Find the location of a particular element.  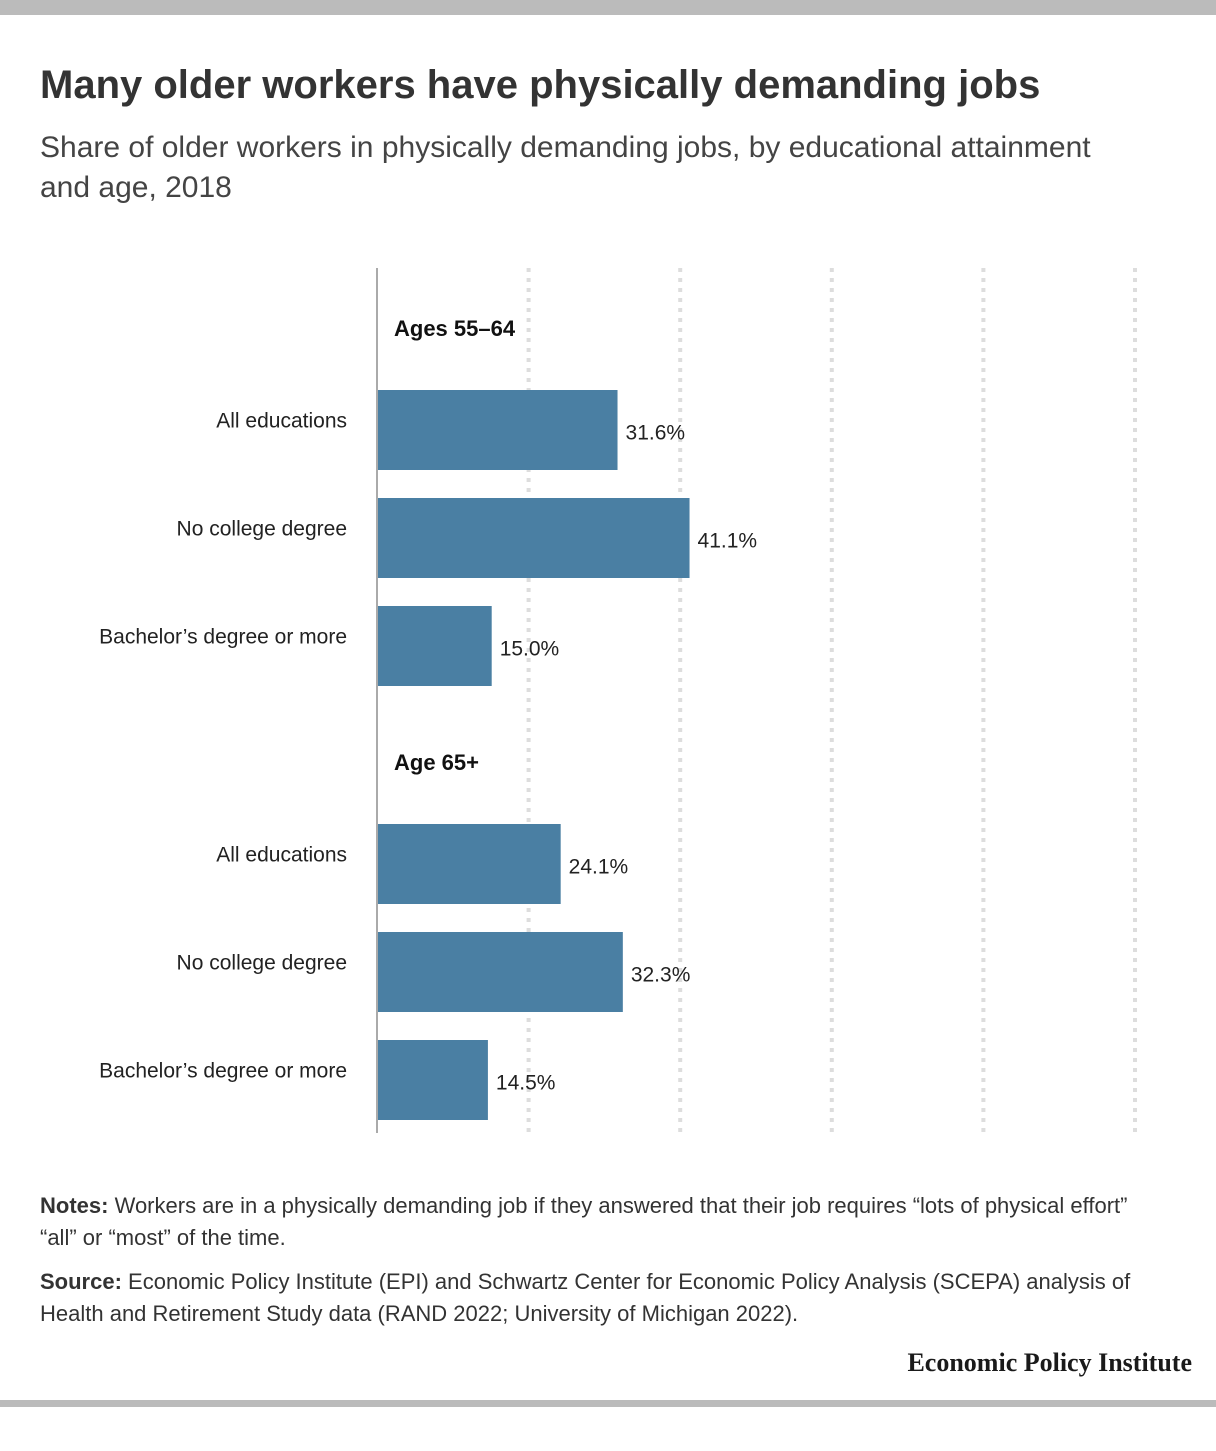

value-label: 24.1% is located at coordinates (599, 867).